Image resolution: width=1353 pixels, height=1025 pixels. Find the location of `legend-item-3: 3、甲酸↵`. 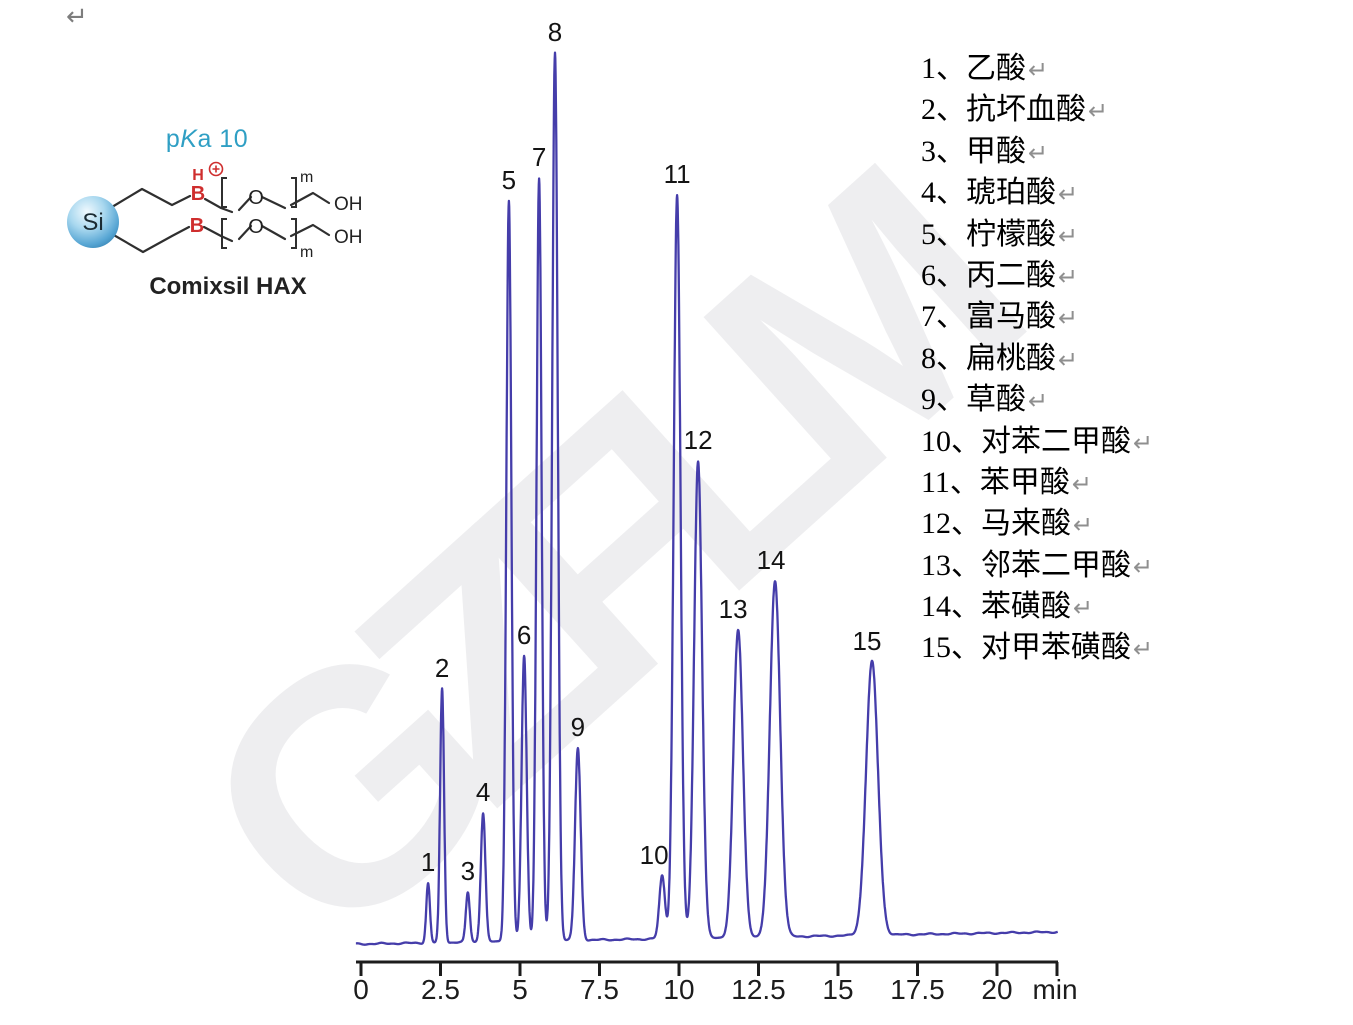

legend-item-3: 3、甲酸↵ is located at coordinates (1038, 151).